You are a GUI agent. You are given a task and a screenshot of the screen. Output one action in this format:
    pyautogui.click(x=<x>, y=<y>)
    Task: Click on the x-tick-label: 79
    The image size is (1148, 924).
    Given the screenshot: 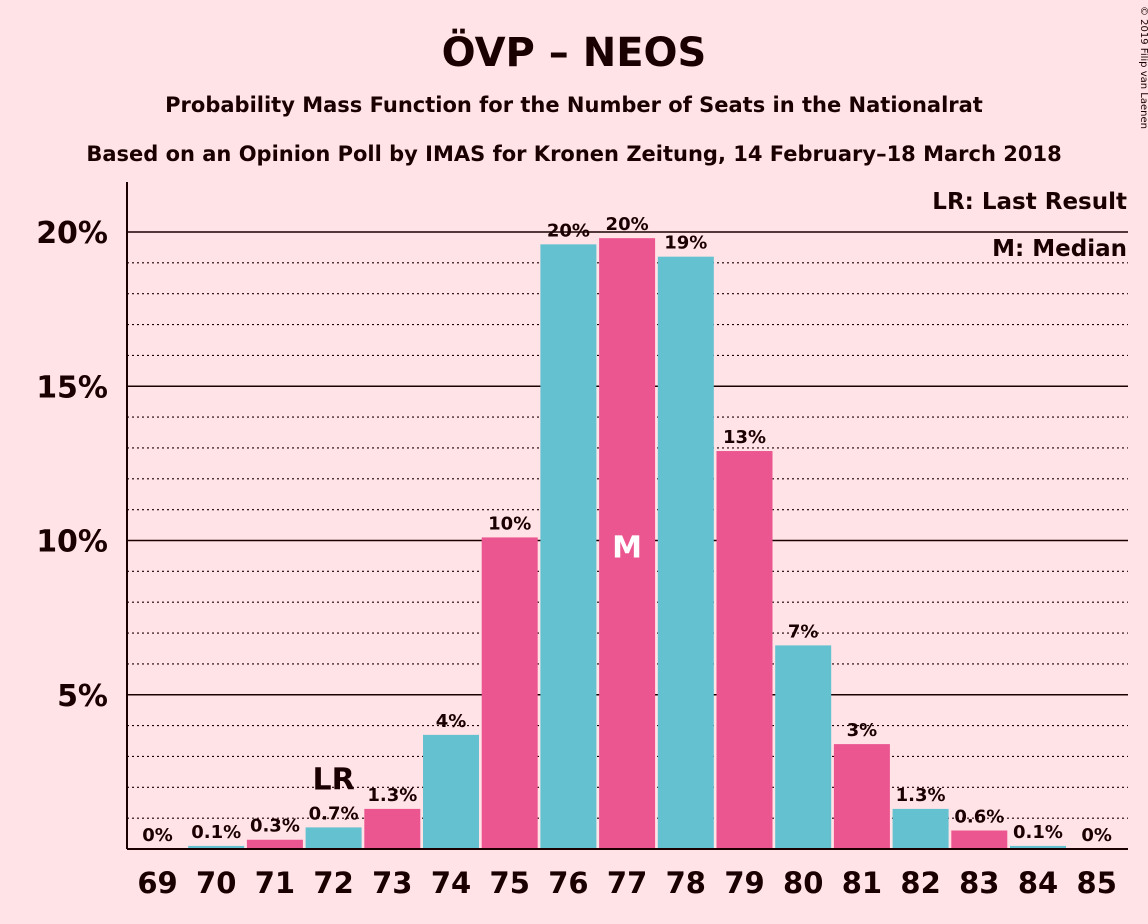 What is the action you would take?
    pyautogui.click(x=744, y=883)
    